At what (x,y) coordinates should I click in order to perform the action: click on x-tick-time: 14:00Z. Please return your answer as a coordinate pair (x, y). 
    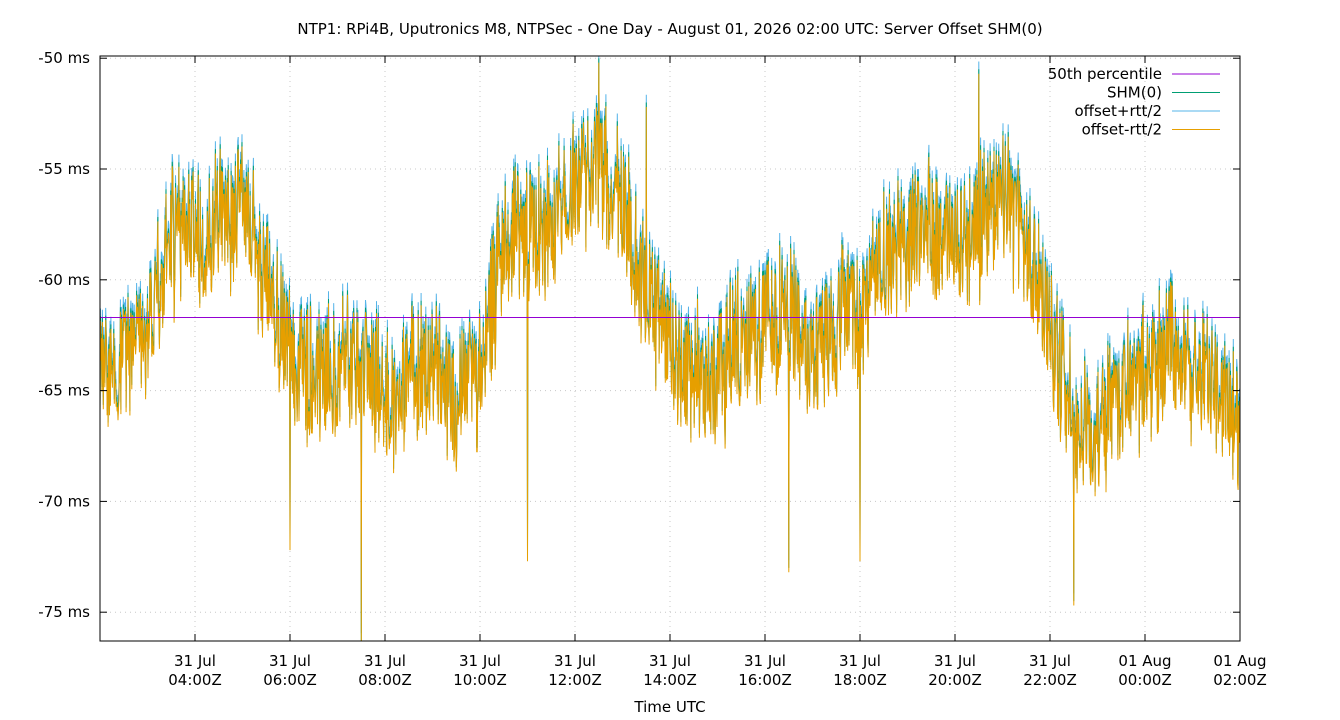
    Looking at the image, I should click on (670, 680).